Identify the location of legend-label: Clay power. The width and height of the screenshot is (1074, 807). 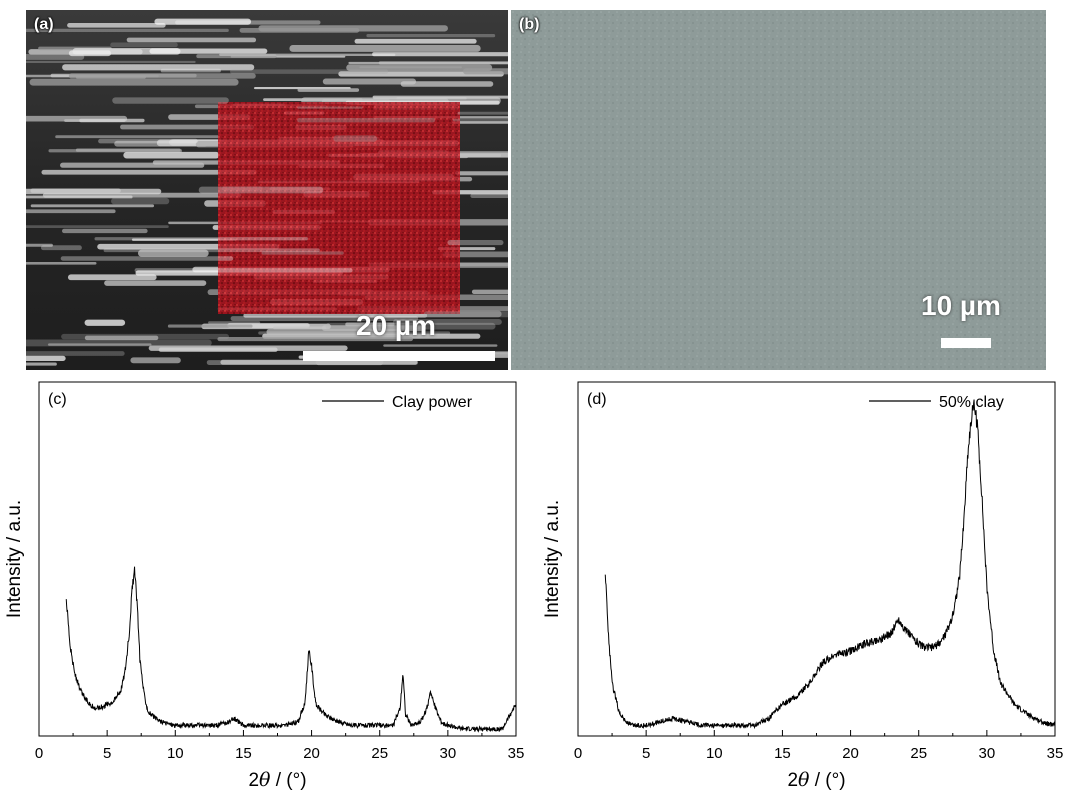
(432, 402).